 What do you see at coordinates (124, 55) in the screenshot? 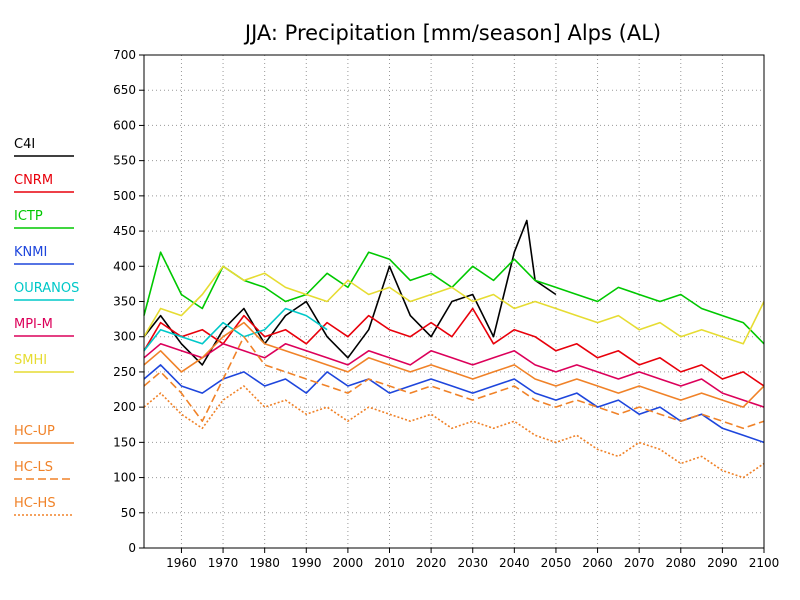
I see `y-tick-label: 700` at bounding box center [124, 55].